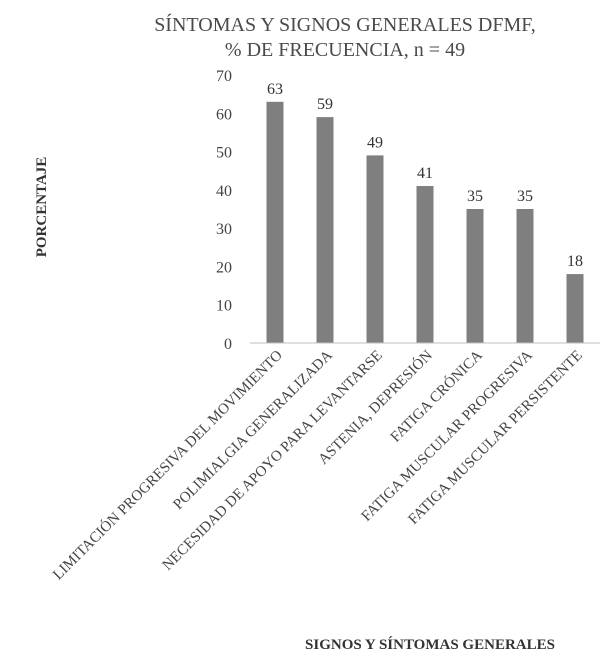 The width and height of the screenshot is (609, 657). What do you see at coordinates (275, 89) in the screenshot?
I see `data-label: 63` at bounding box center [275, 89].